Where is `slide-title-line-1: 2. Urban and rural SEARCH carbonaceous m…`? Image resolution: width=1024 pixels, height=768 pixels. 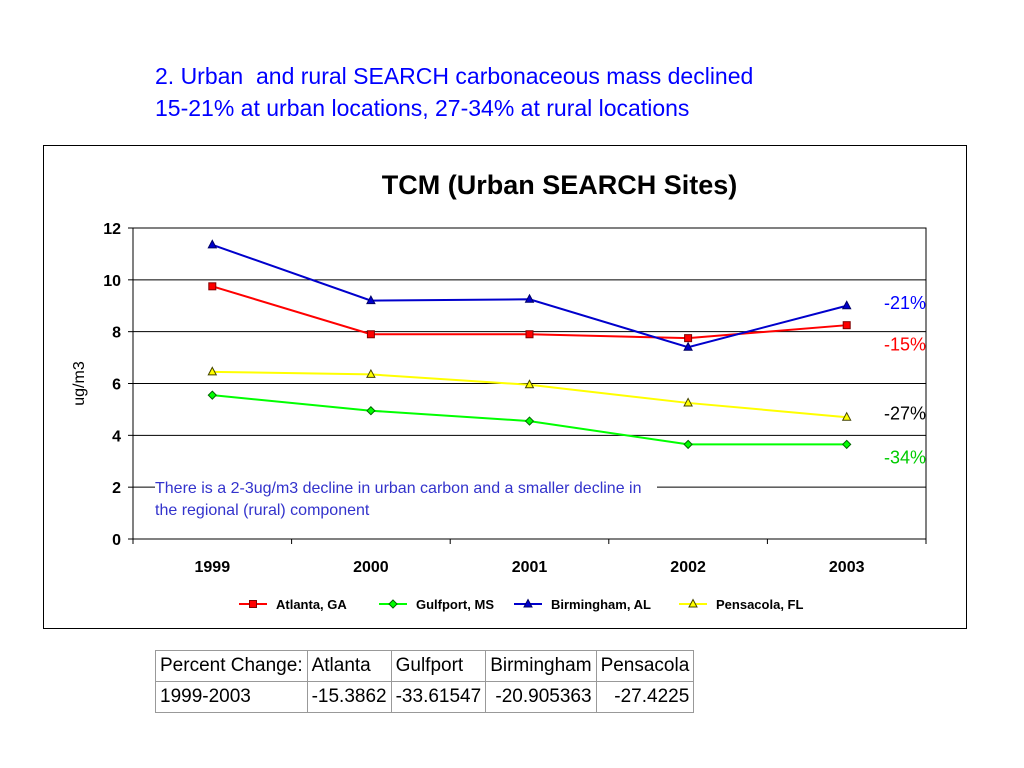
slide-title-line-1: 2. Urban and rural SEARCH carbonaceous m… is located at coordinates (454, 76).